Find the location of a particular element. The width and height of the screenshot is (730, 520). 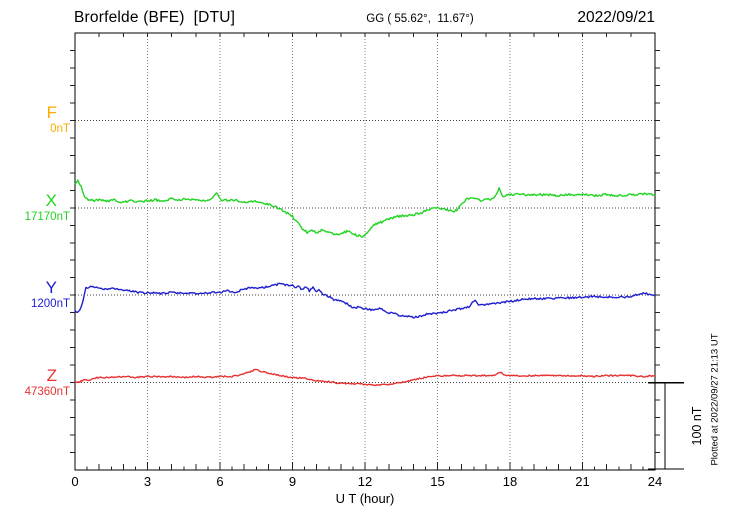

geographic-coordinates: GG ( 55.62°, 11.67°) is located at coordinates (420, 19).